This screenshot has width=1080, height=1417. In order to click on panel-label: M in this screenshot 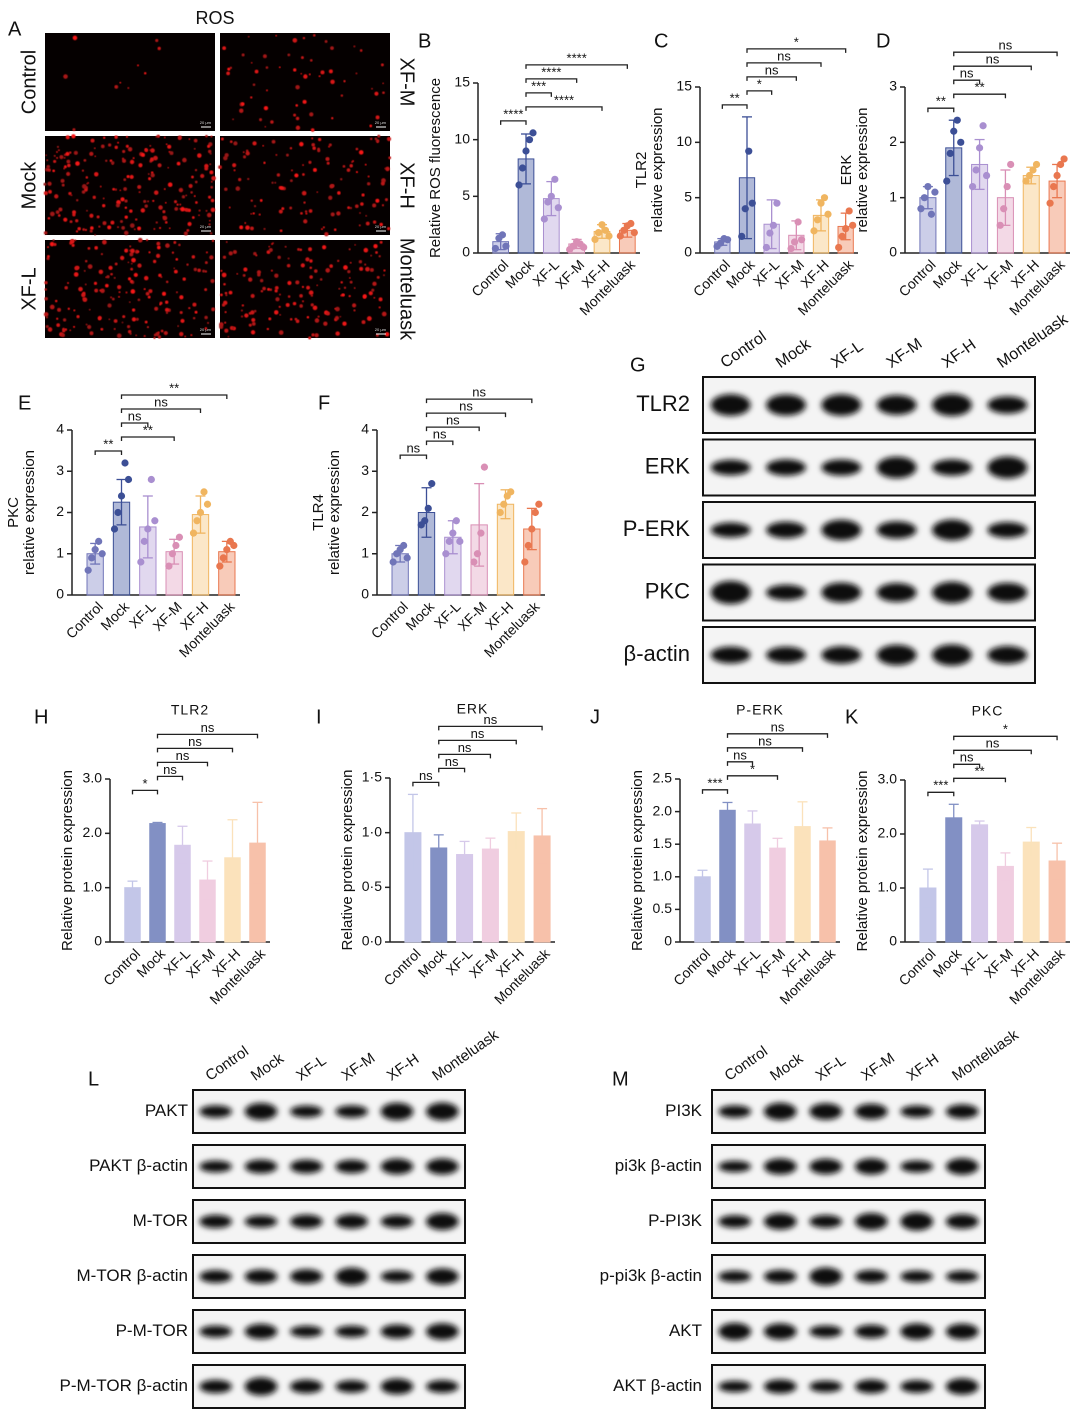, I will do `click(620, 1079)`.